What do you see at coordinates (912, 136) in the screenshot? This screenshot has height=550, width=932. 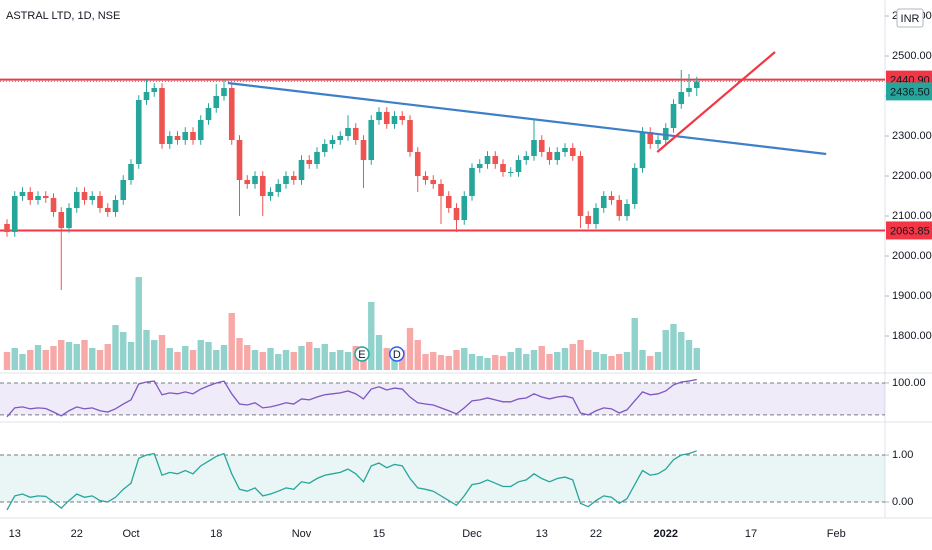 I see `y-tick-label: 2300.00` at bounding box center [912, 136].